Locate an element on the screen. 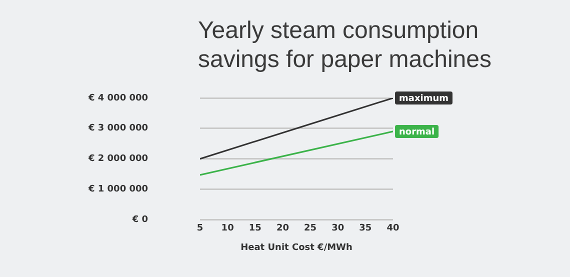 The width and height of the screenshot is (570, 277). series-label: normal is located at coordinates (417, 132).